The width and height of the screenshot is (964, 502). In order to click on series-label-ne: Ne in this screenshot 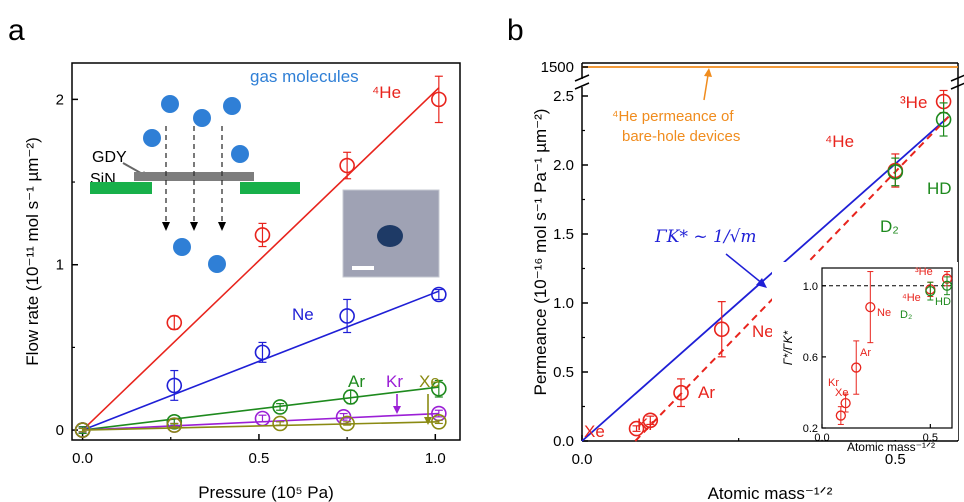, I will do `click(303, 314)`.